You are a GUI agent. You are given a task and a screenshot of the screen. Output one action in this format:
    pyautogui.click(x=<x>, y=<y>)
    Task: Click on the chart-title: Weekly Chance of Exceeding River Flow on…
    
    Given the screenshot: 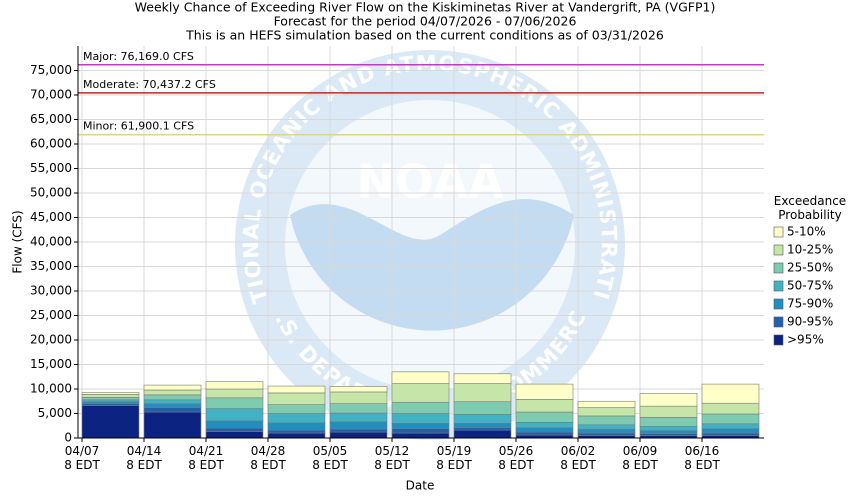 What is the action you would take?
    pyautogui.click(x=425, y=7)
    